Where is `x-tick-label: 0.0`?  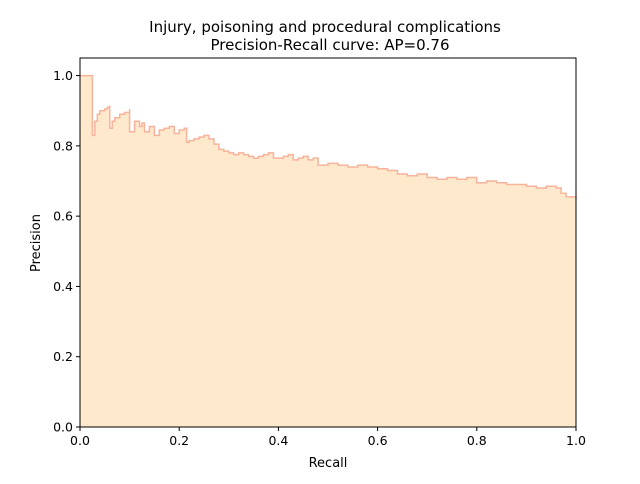
x-tick-label: 0.0 is located at coordinates (80, 440).